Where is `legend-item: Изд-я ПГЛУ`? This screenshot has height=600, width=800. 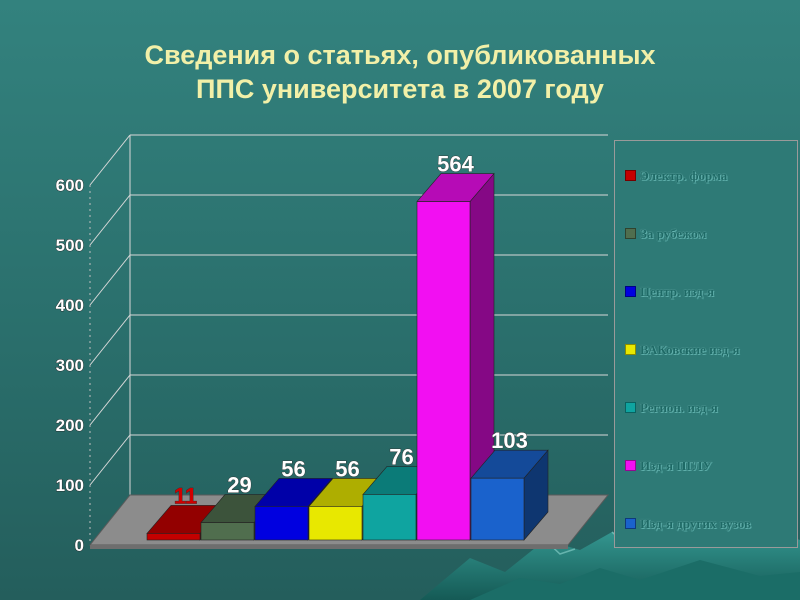
legend-item: Изд-я ПГЛУ is located at coordinates (668, 466).